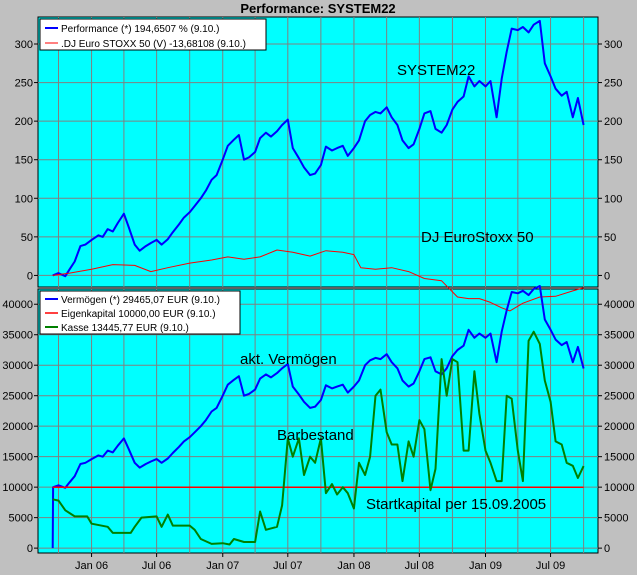  I want to click on top-right-tick-label: 150, so click(613, 161).